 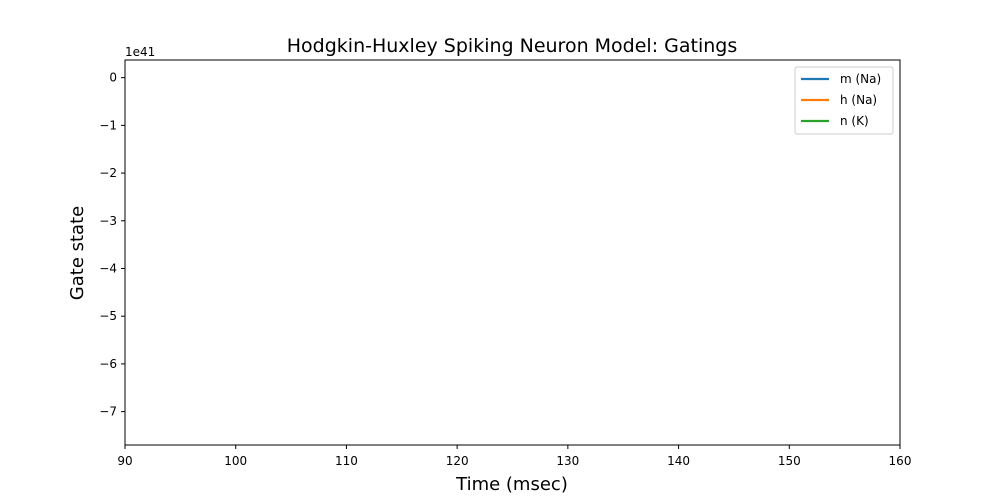 I want to click on y-tick-label: −4, so click(x=108, y=268).